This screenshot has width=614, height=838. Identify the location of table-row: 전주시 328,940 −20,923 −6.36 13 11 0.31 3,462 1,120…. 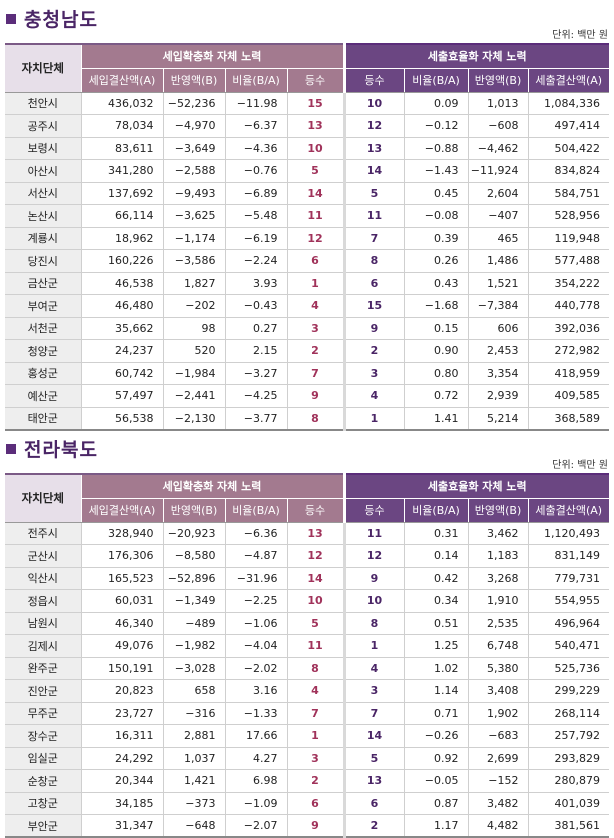
(307, 533).